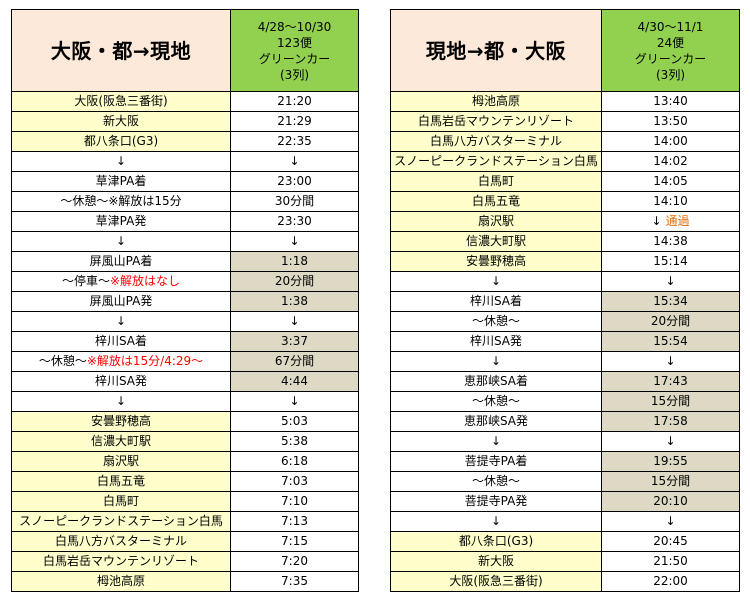 The image size is (750, 600). I want to click on stop-cell: 新大阪, so click(496, 561).